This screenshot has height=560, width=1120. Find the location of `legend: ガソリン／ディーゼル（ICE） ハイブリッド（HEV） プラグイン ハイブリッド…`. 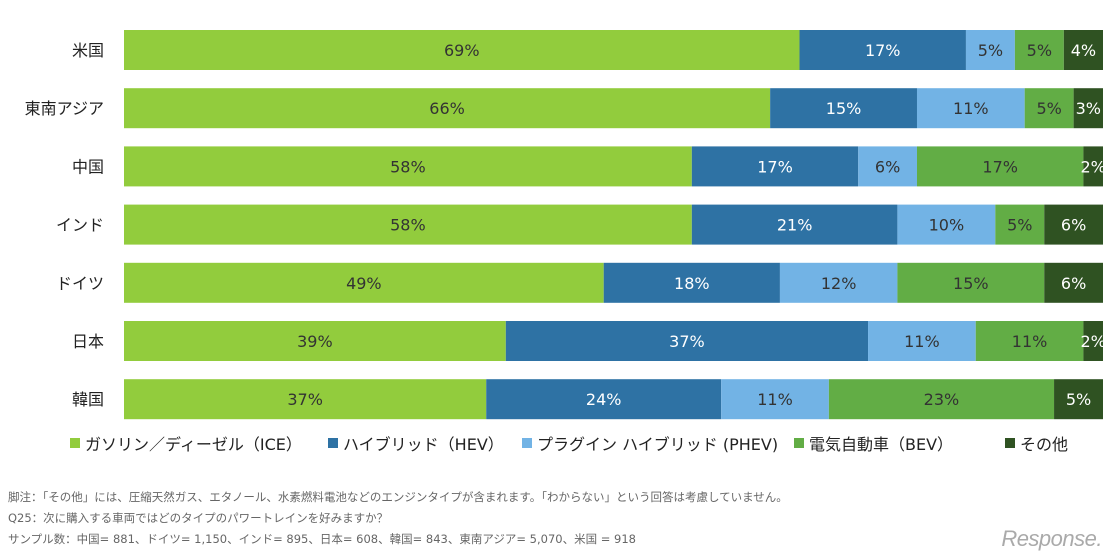

legend: ガソリン／ディーゼル（ICE） ハイブリッド（HEV） プラグイン ハイブリッド… is located at coordinates (560, 444).